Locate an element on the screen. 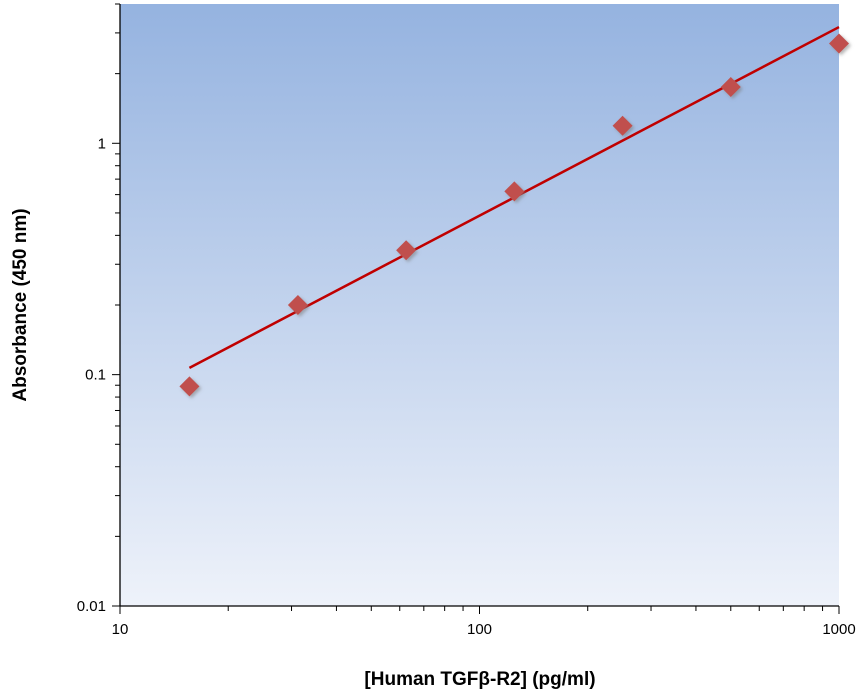 This screenshot has width=865, height=698. x-tick-label: 10 is located at coordinates (120, 629).